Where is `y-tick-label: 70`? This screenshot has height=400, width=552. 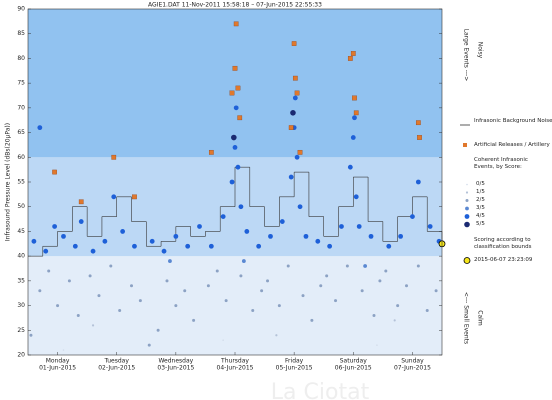
y-tick-label: 70 is located at coordinates (21, 107).